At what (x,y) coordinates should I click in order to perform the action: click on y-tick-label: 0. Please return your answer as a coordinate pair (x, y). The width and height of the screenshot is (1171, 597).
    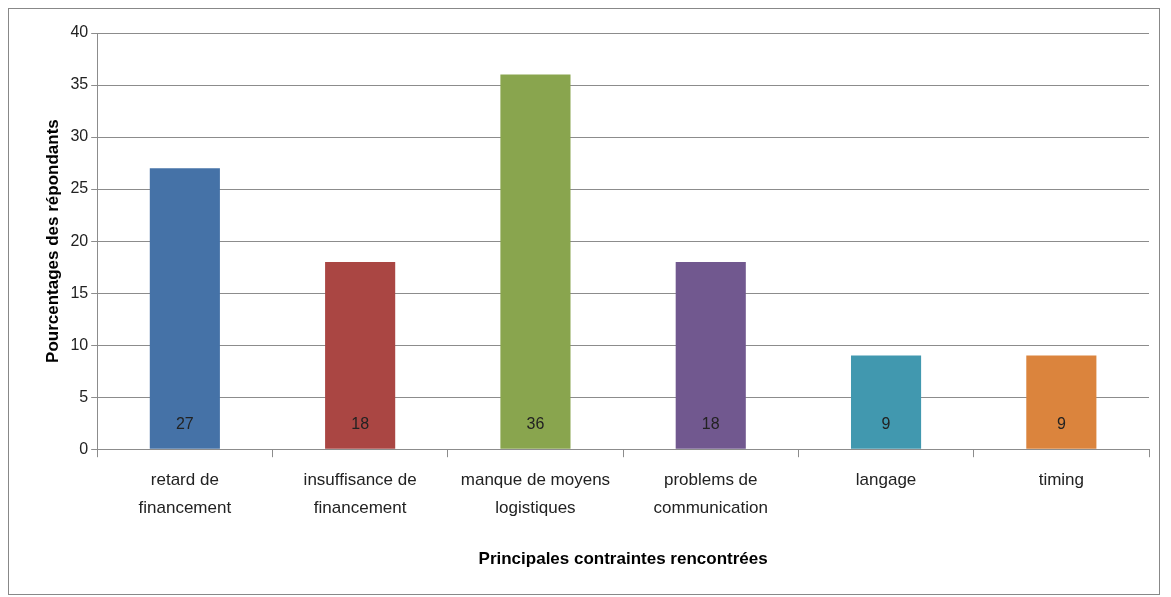
    Looking at the image, I should click on (84, 448).